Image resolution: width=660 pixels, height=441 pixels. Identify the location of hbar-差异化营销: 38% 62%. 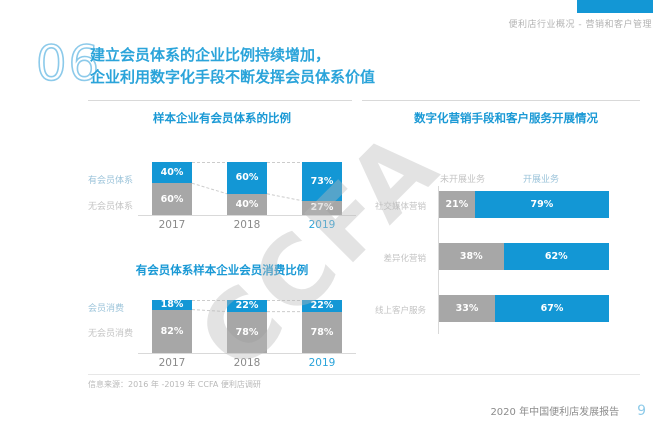
(524, 256).